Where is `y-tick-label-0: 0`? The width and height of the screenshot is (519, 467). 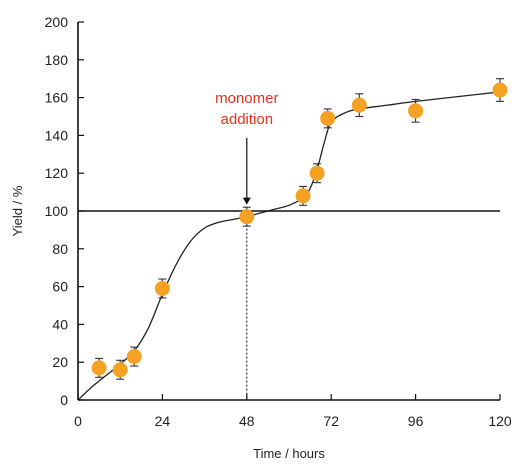
y-tick-label-0: 0 is located at coordinates (64, 400).